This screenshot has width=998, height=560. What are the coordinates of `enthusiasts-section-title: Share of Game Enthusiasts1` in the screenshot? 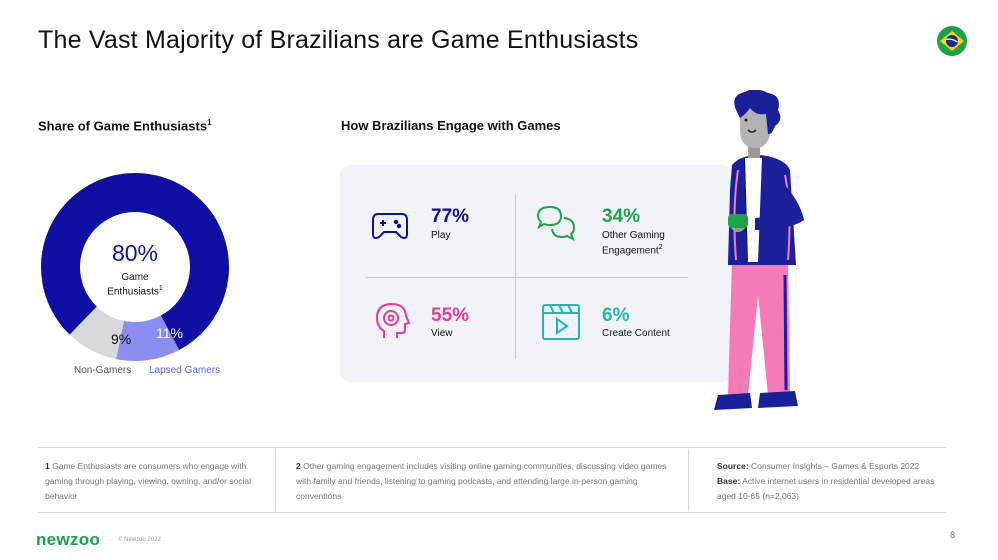 It's located at (125, 126).